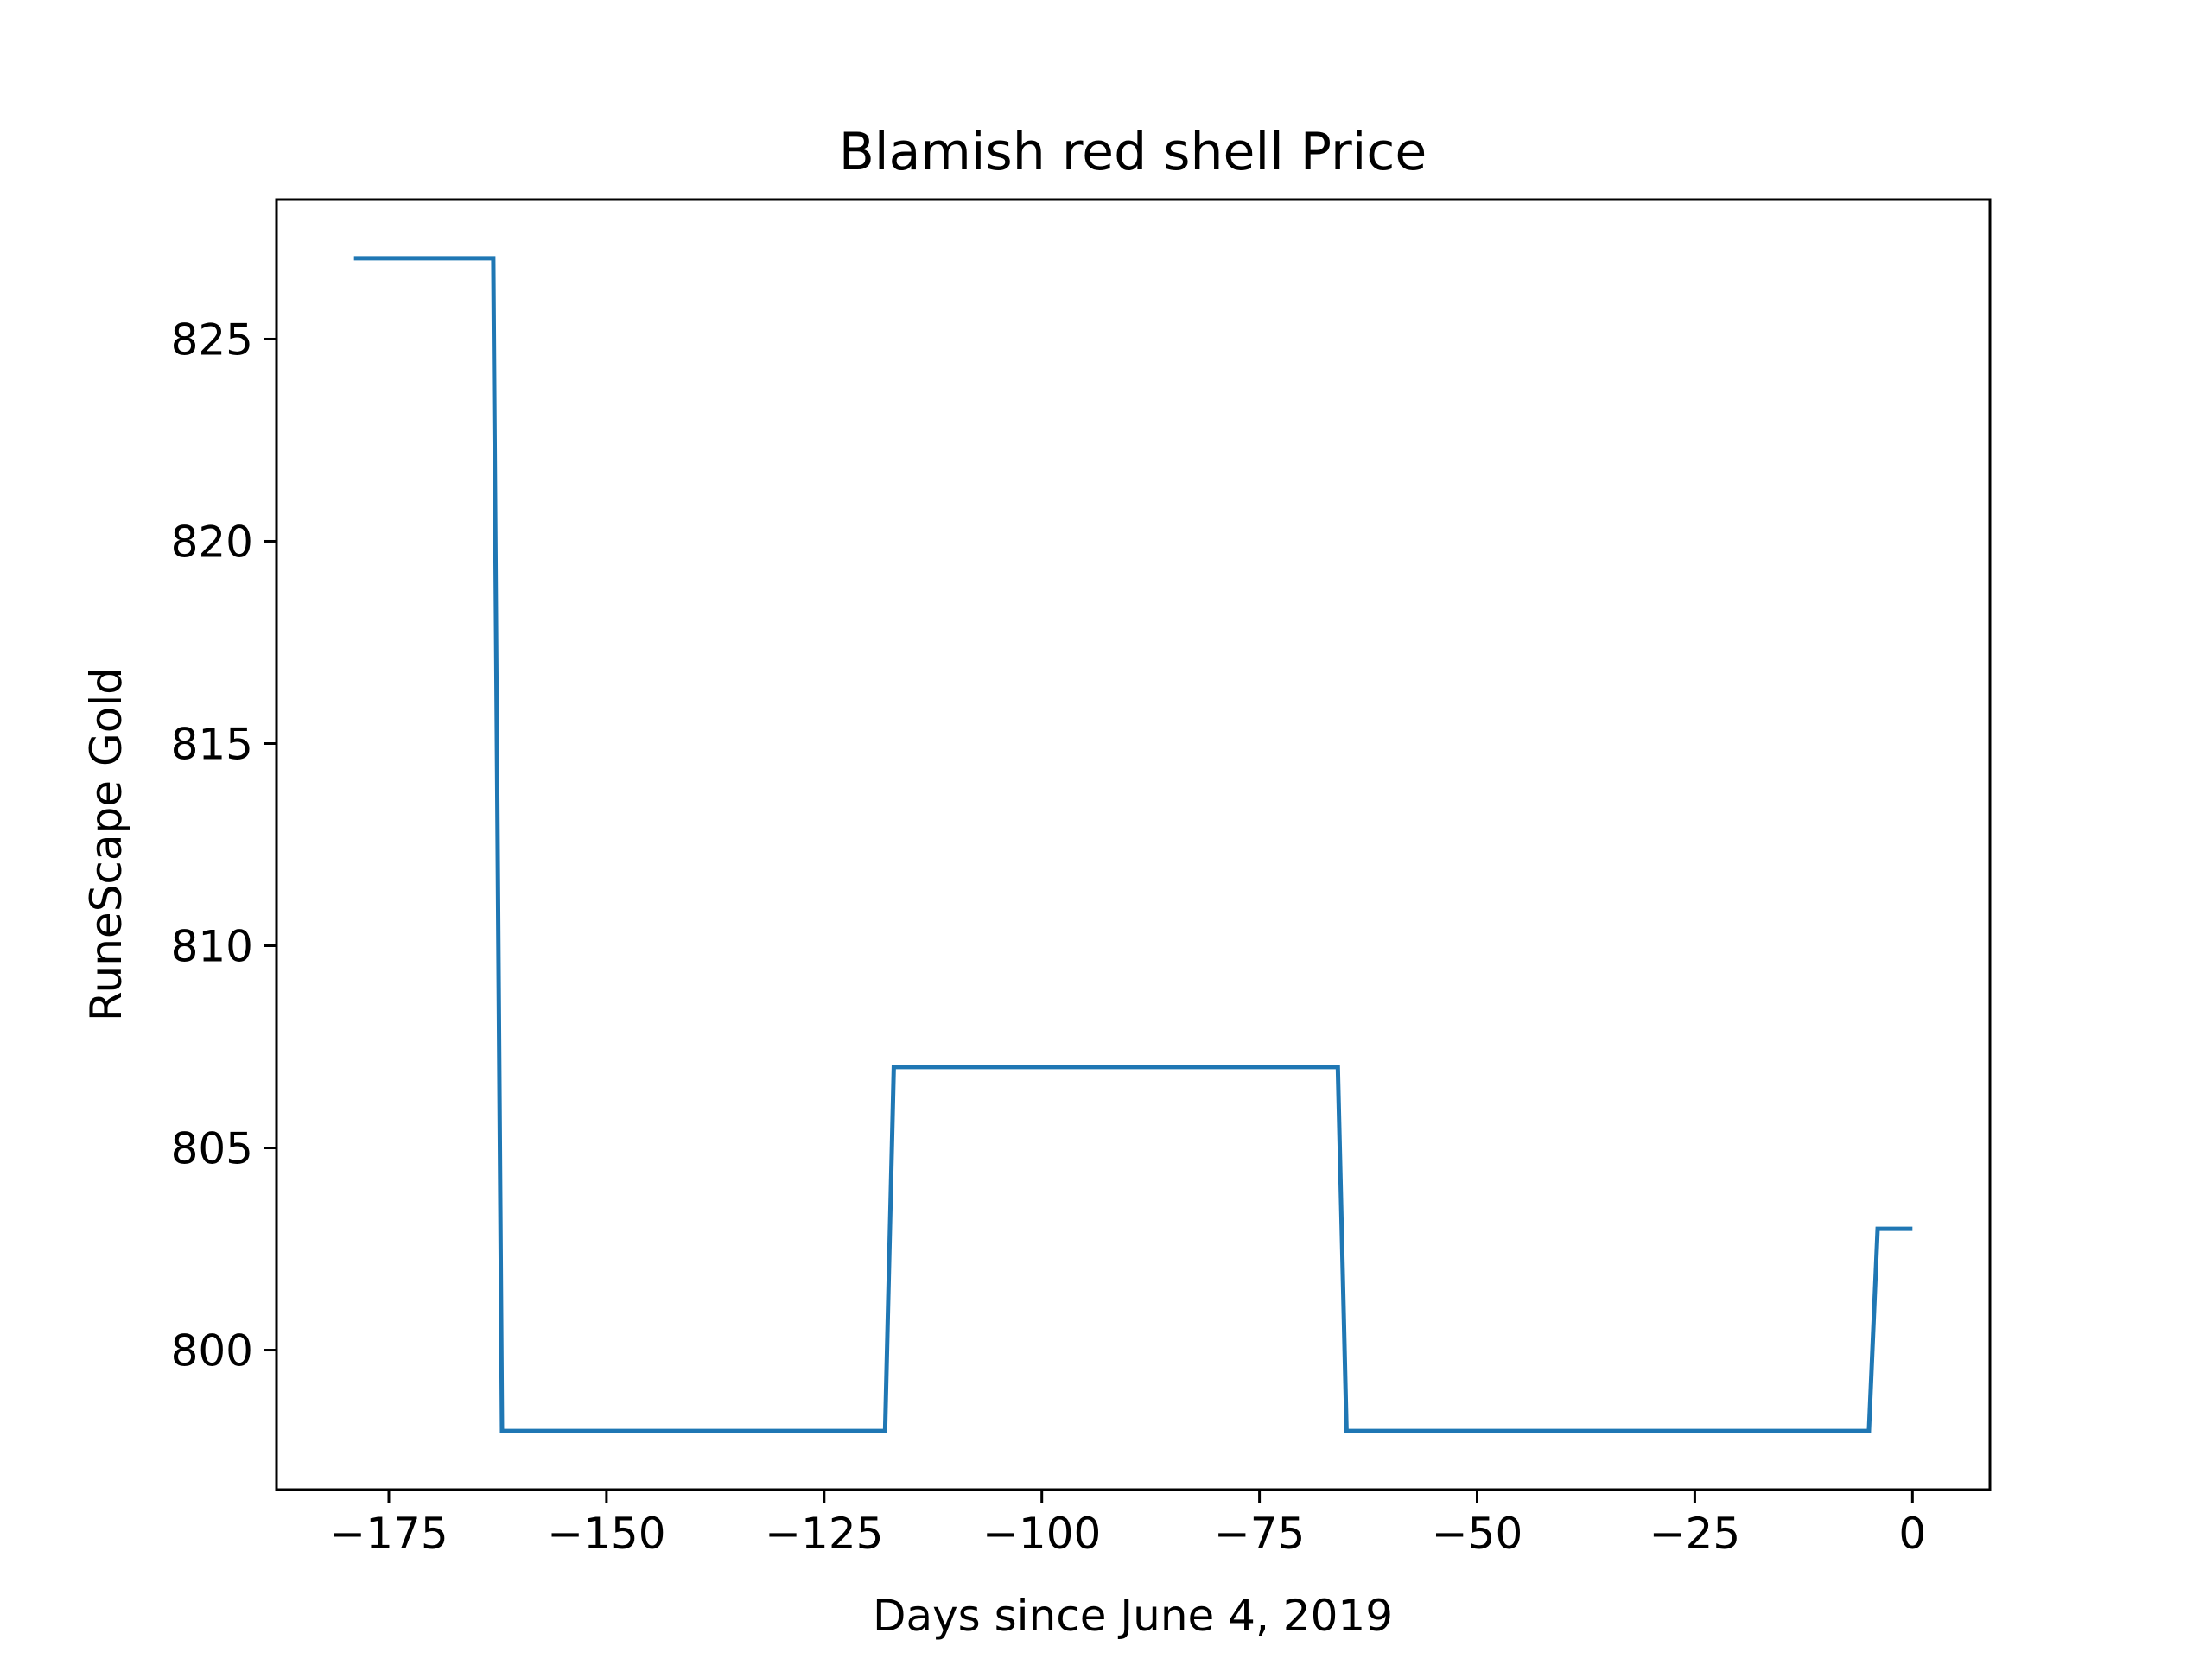 Image resolution: width=2212 pixels, height=1659 pixels. I want to click on x-tick-label: −125, so click(824, 1534).